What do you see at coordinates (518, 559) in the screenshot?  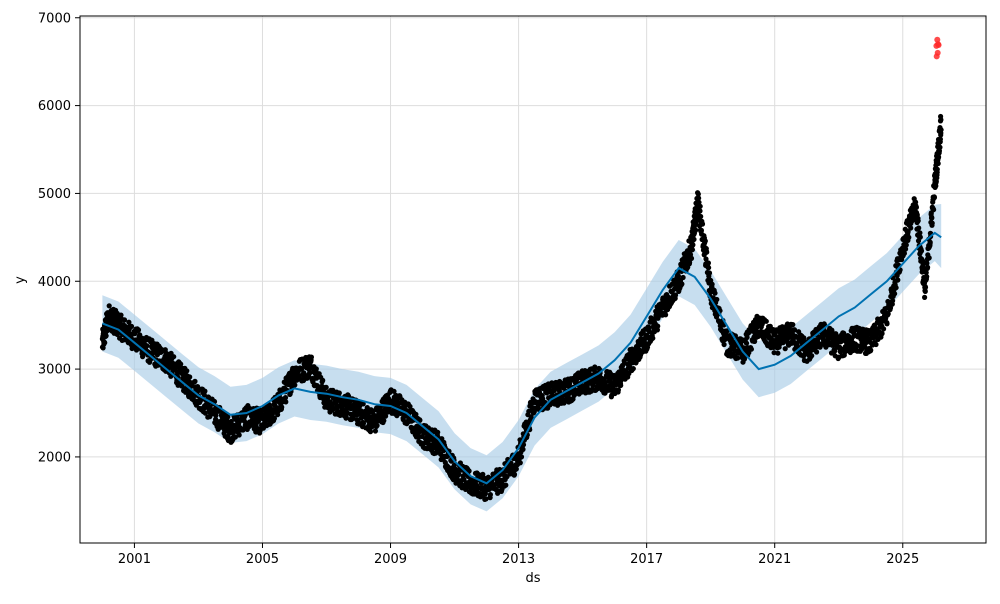 I see `x-tick-label: 2013` at bounding box center [518, 559].